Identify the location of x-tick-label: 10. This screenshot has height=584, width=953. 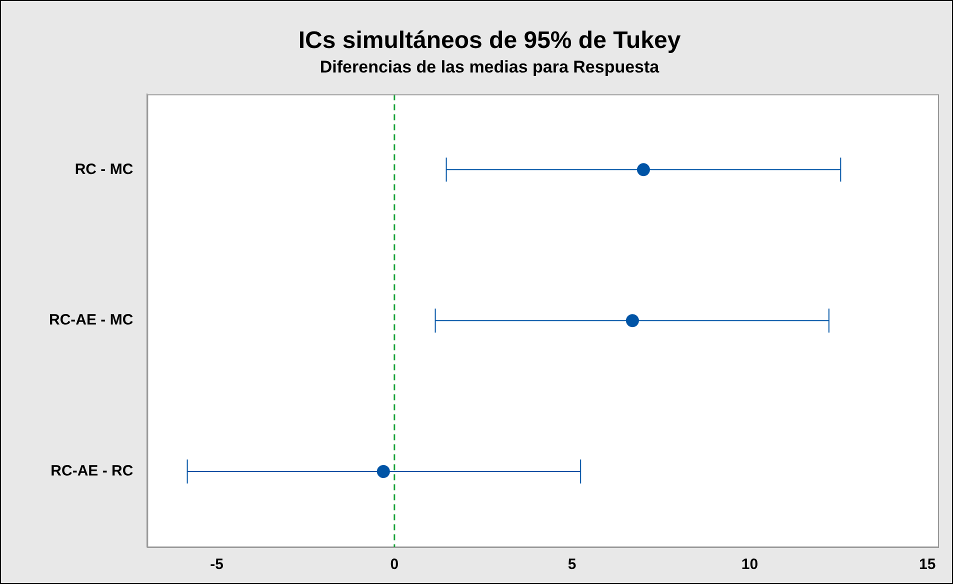
(749, 565).